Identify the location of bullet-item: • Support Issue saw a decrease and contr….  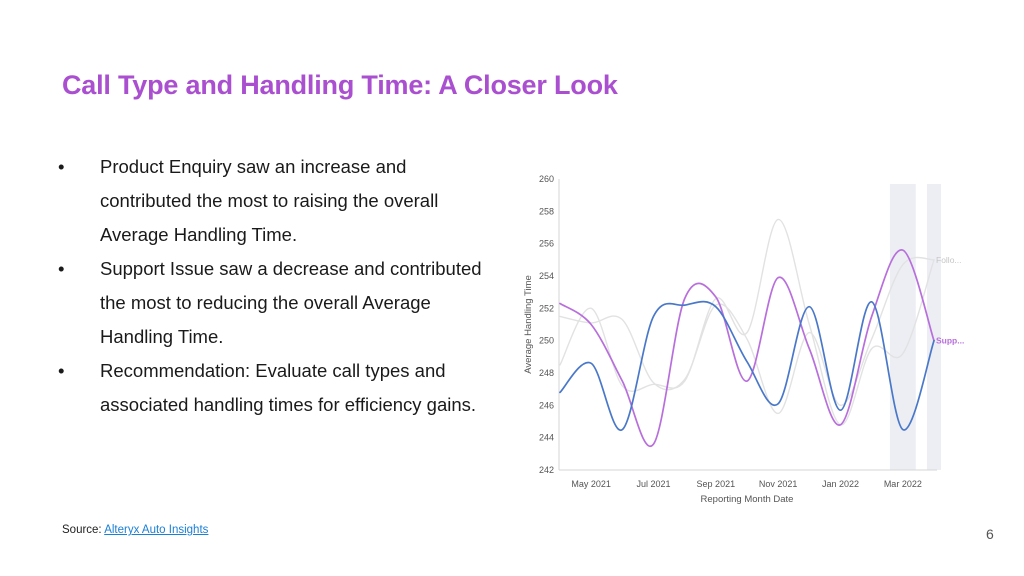
(278, 303).